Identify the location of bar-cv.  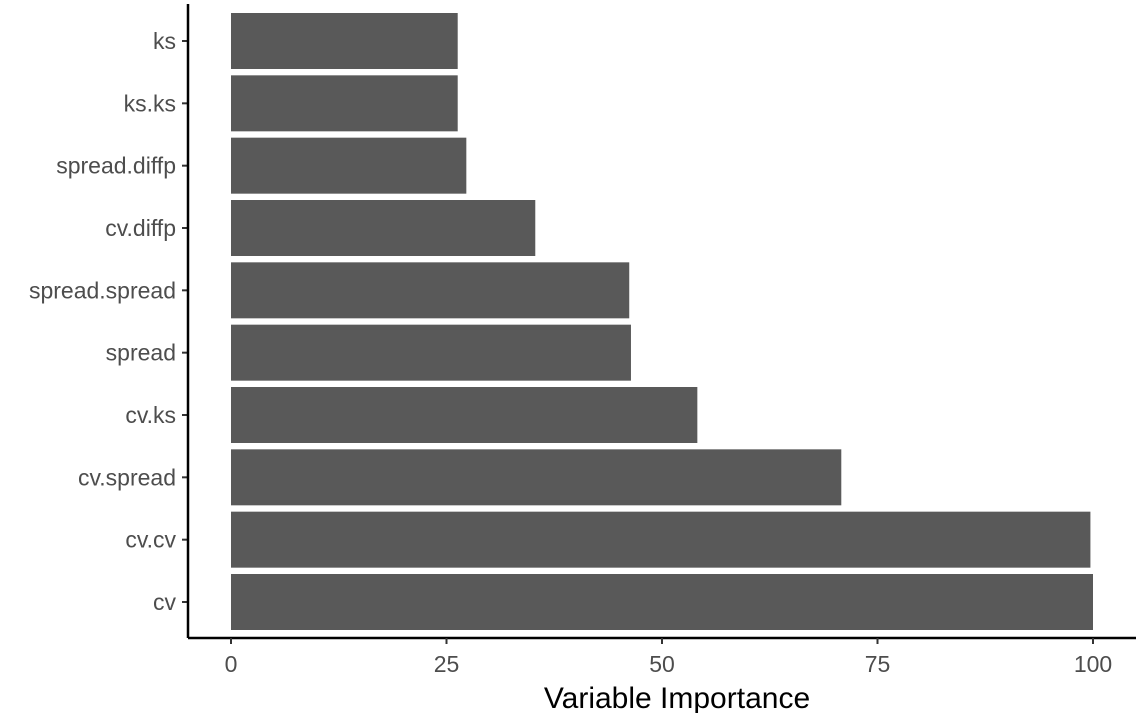
(662, 602).